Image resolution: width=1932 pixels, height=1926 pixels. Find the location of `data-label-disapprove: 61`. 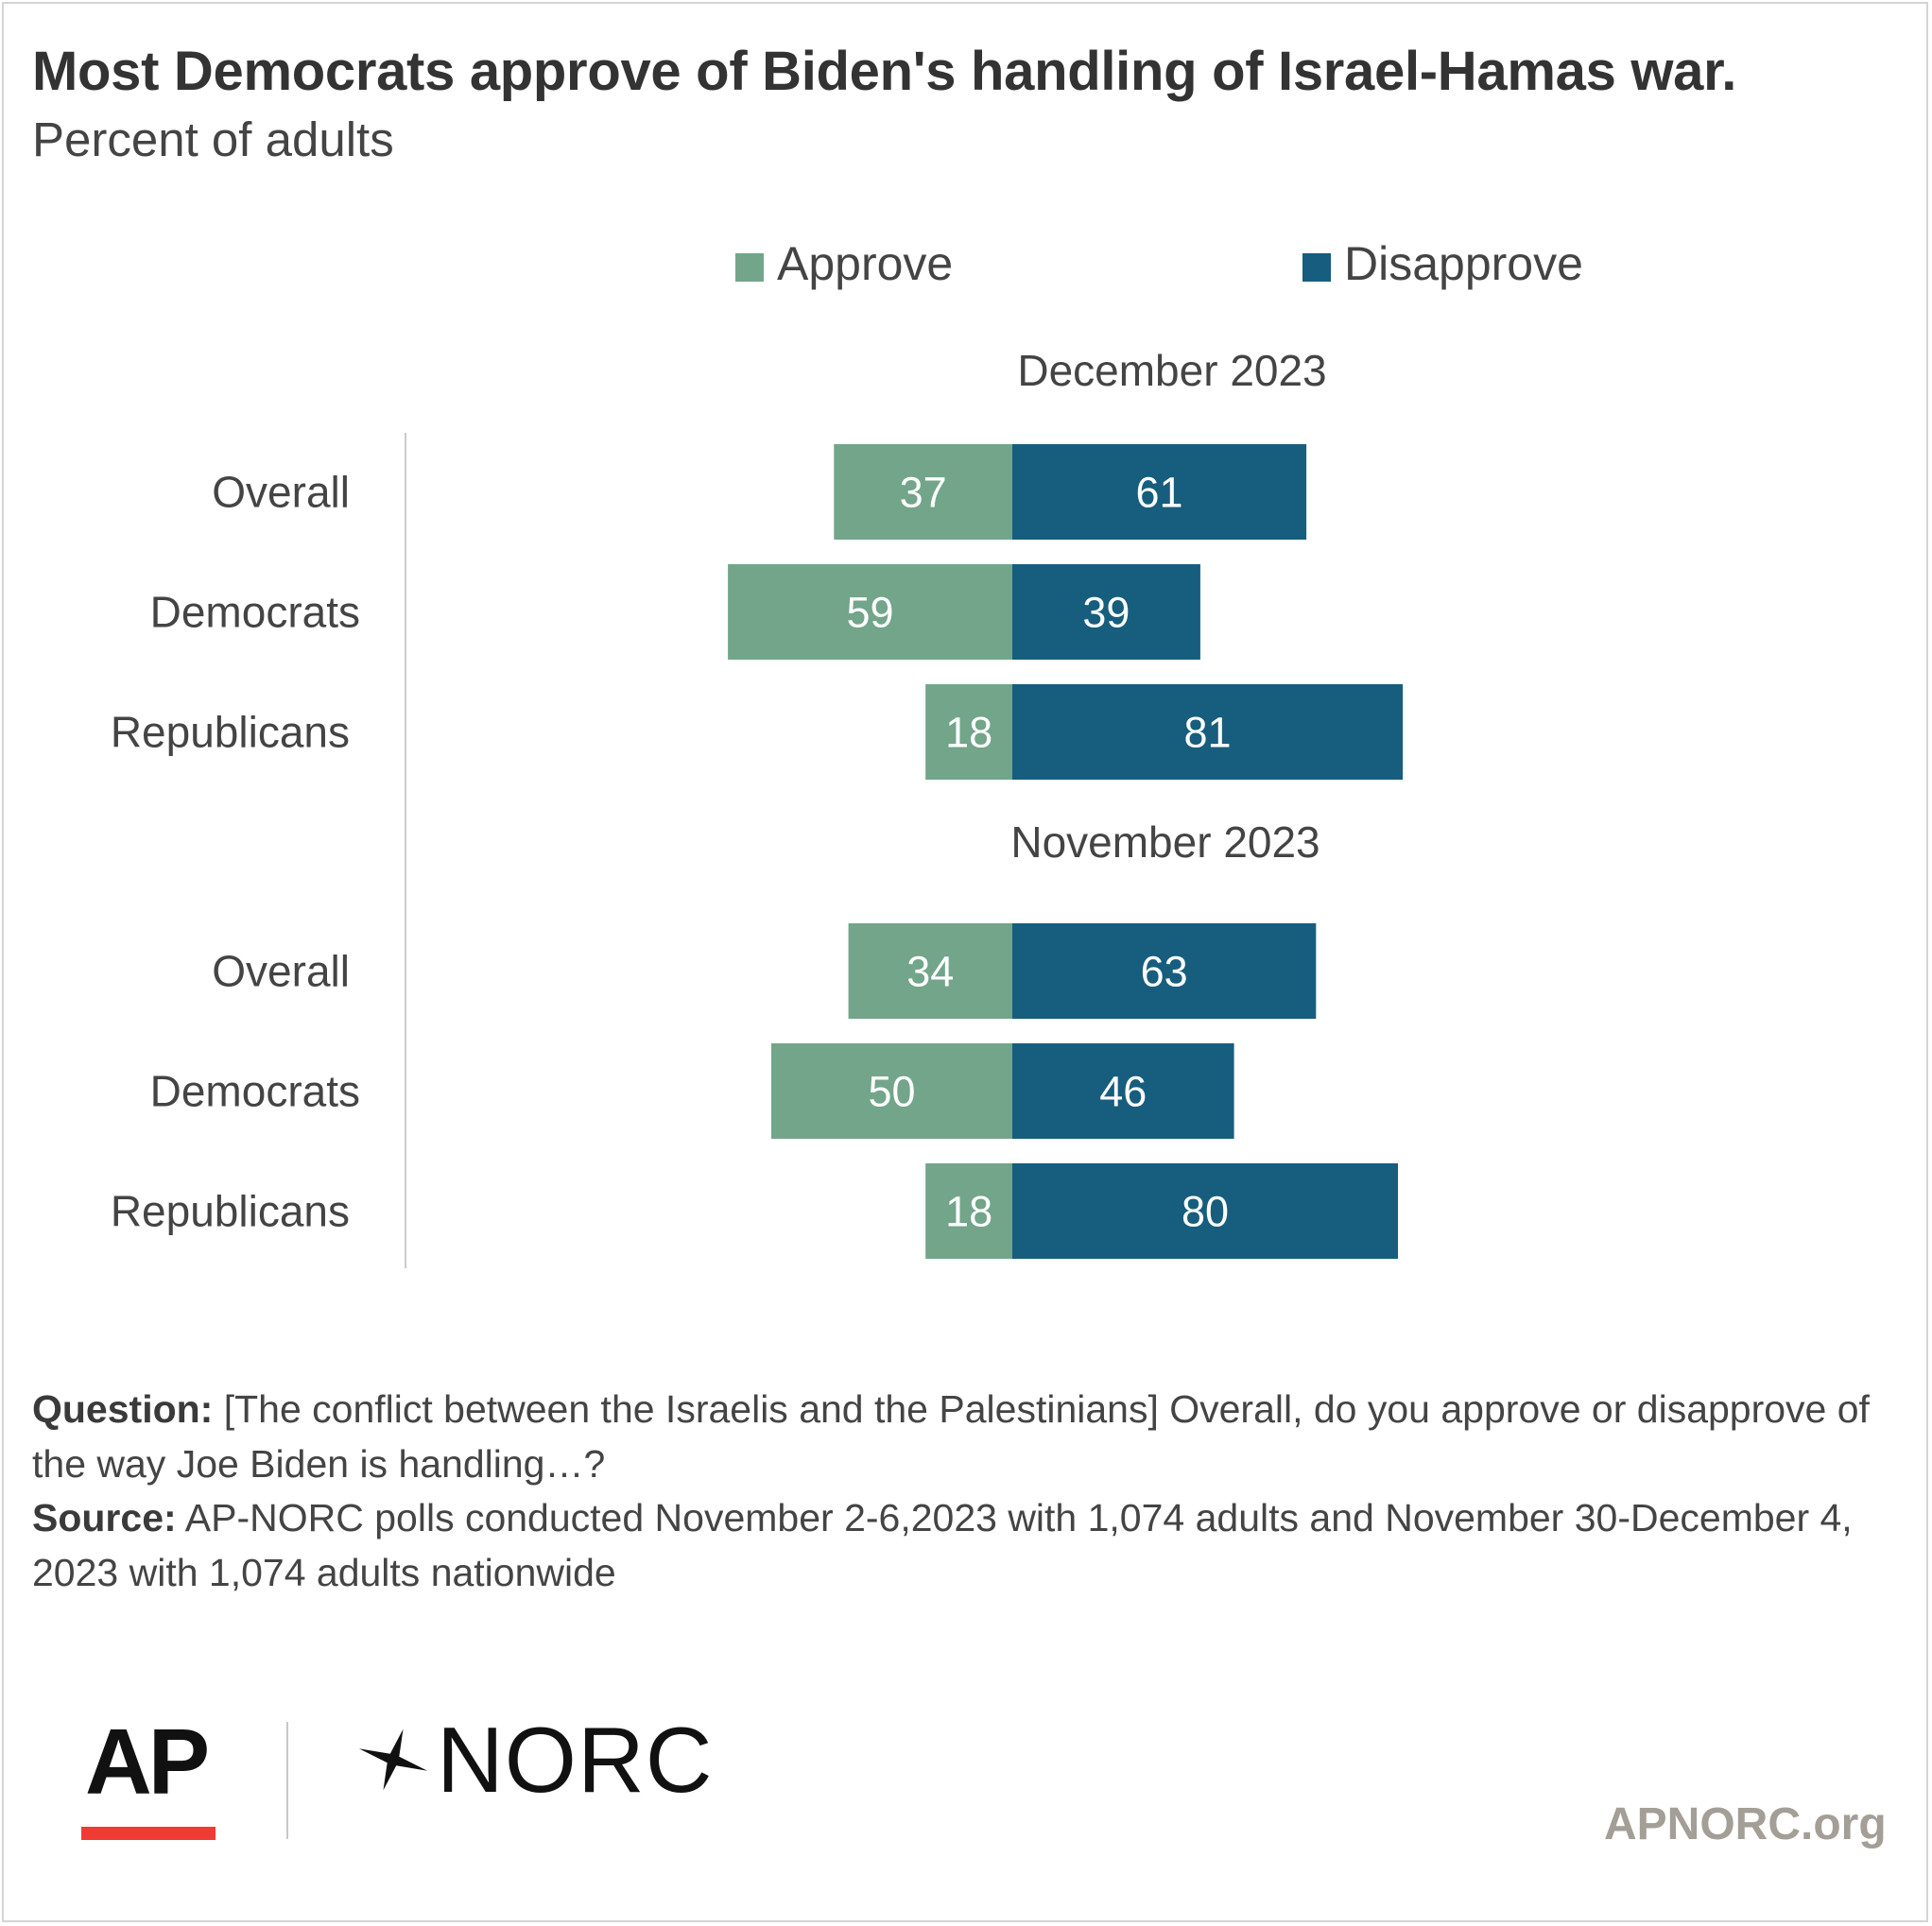

data-label-disapprove: 61 is located at coordinates (1159, 493).